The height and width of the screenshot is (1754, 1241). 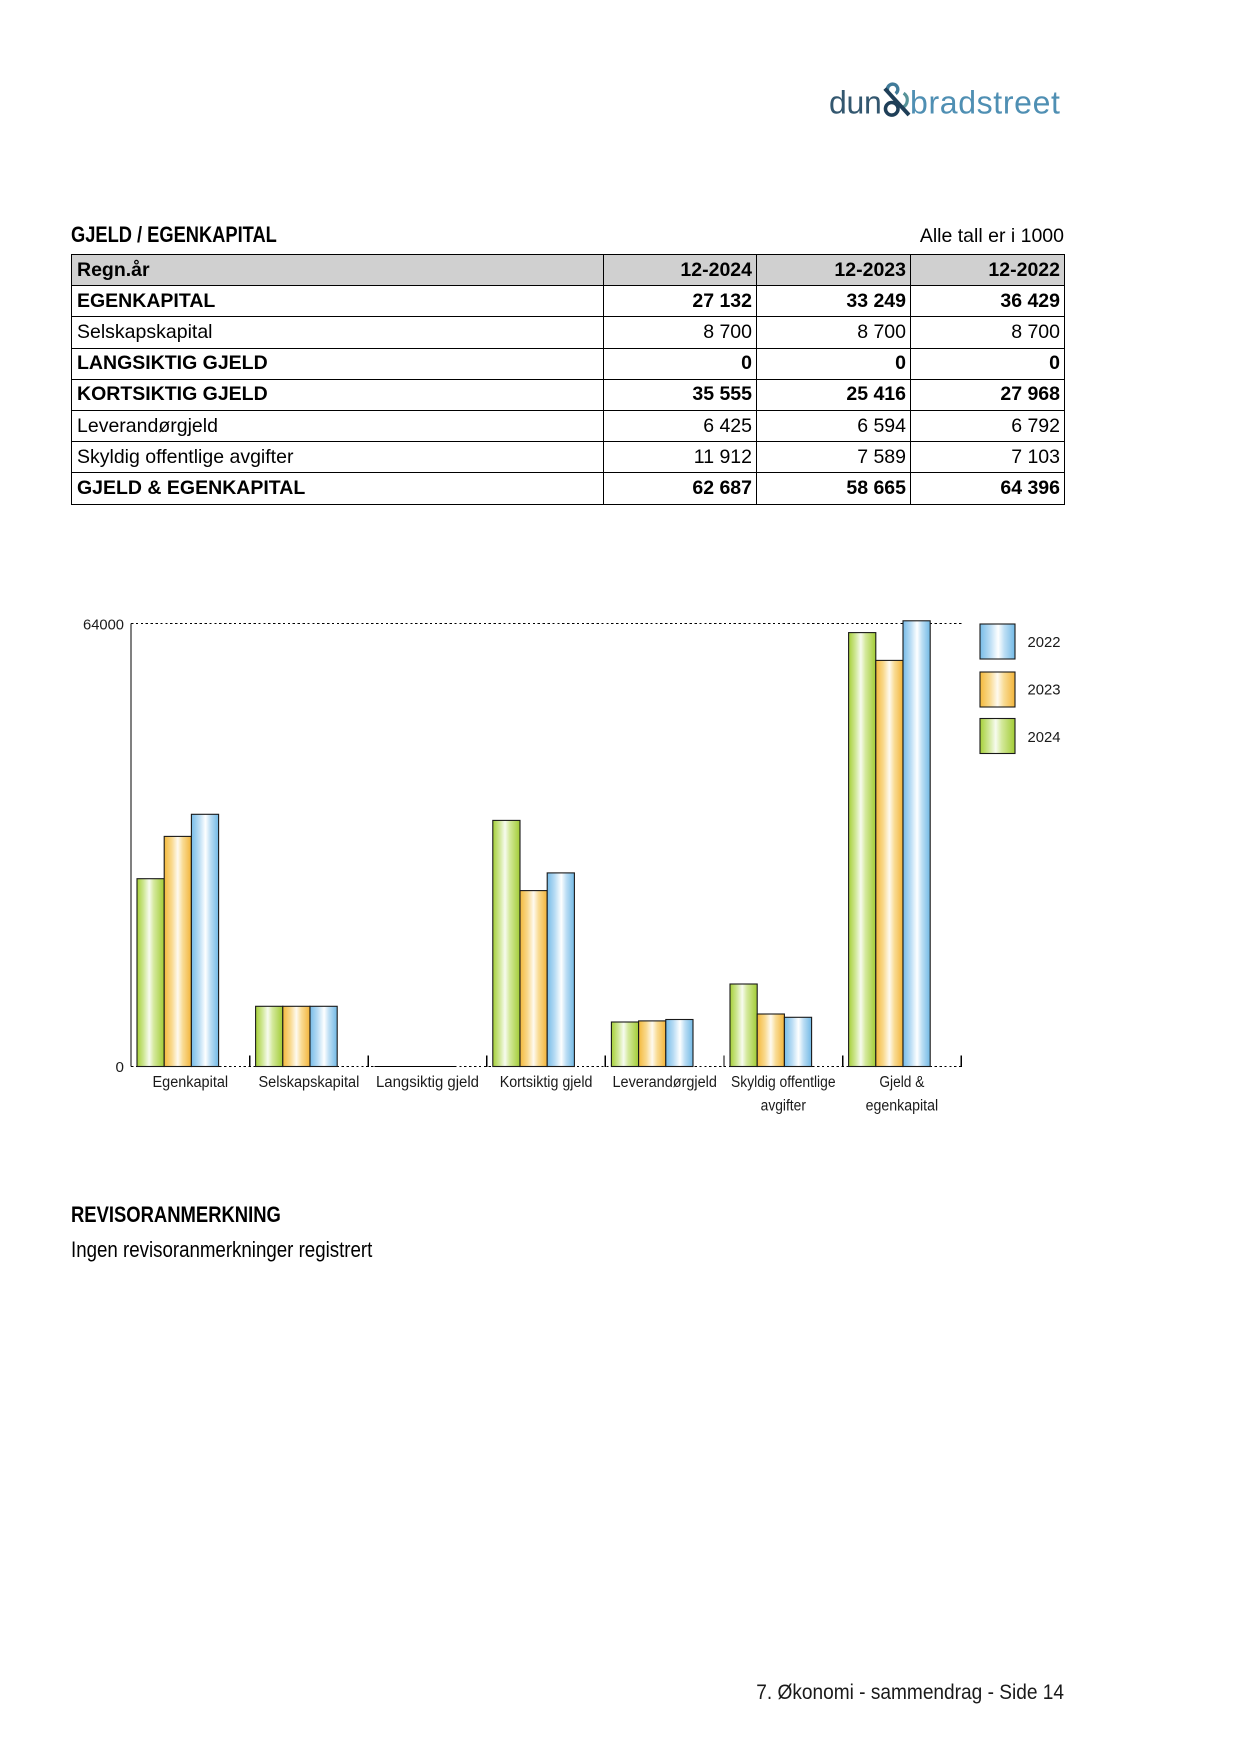 What do you see at coordinates (120, 1067) in the screenshot?
I see `svg-text: 0` at bounding box center [120, 1067].